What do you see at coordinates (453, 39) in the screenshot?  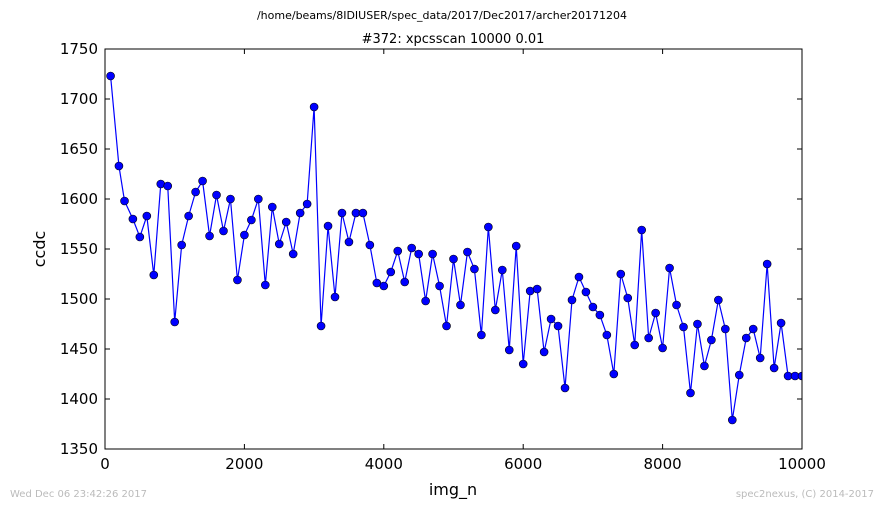 I see `chart-title: #372: xpcsscan 10000 0.01` at bounding box center [453, 39].